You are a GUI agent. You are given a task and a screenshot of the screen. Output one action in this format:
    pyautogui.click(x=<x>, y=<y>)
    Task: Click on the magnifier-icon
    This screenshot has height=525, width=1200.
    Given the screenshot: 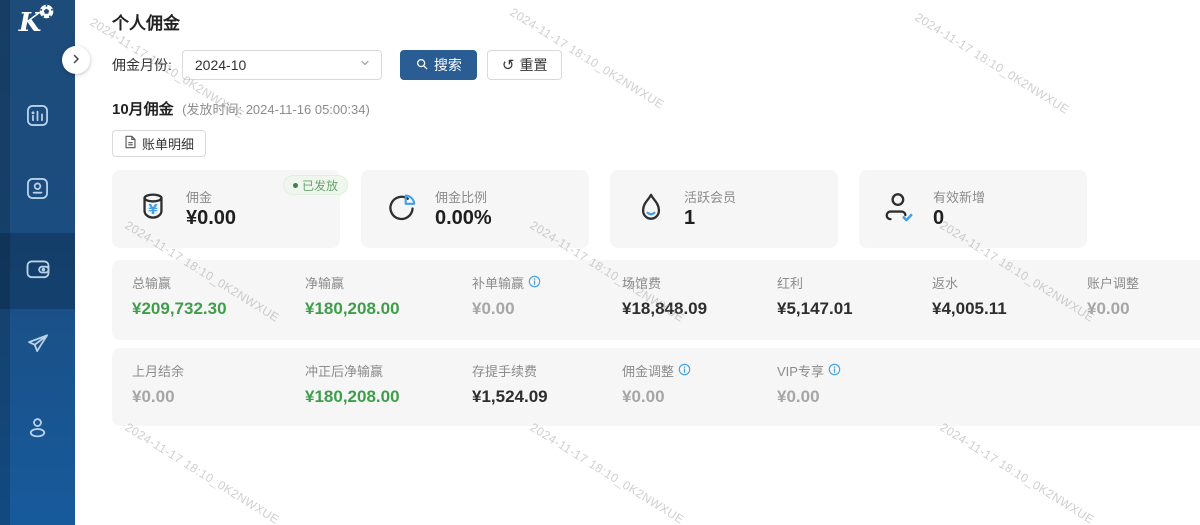 What is the action you would take?
    pyautogui.click(x=422, y=65)
    